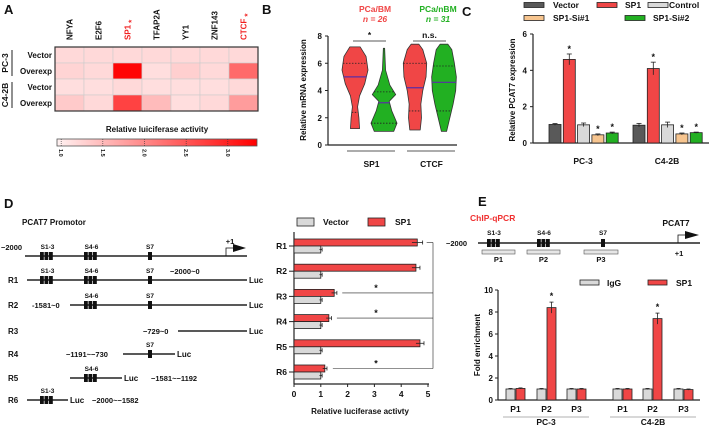  What do you see at coordinates (157, 142) in the screenshot?
I see `colorbar` at bounding box center [157, 142].